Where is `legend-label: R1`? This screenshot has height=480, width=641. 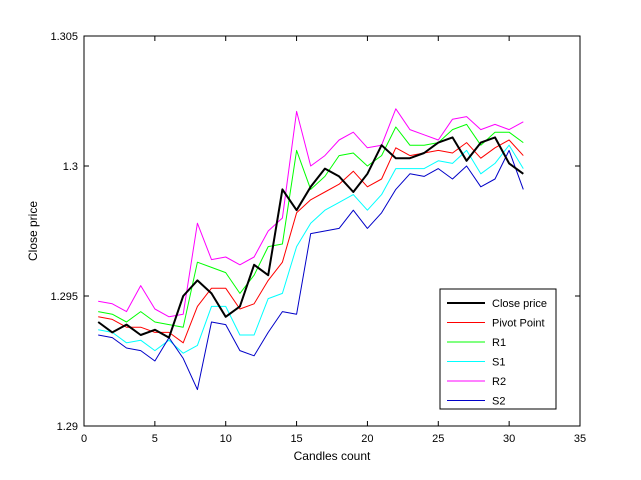
legend-label: R1 is located at coordinates (499, 343).